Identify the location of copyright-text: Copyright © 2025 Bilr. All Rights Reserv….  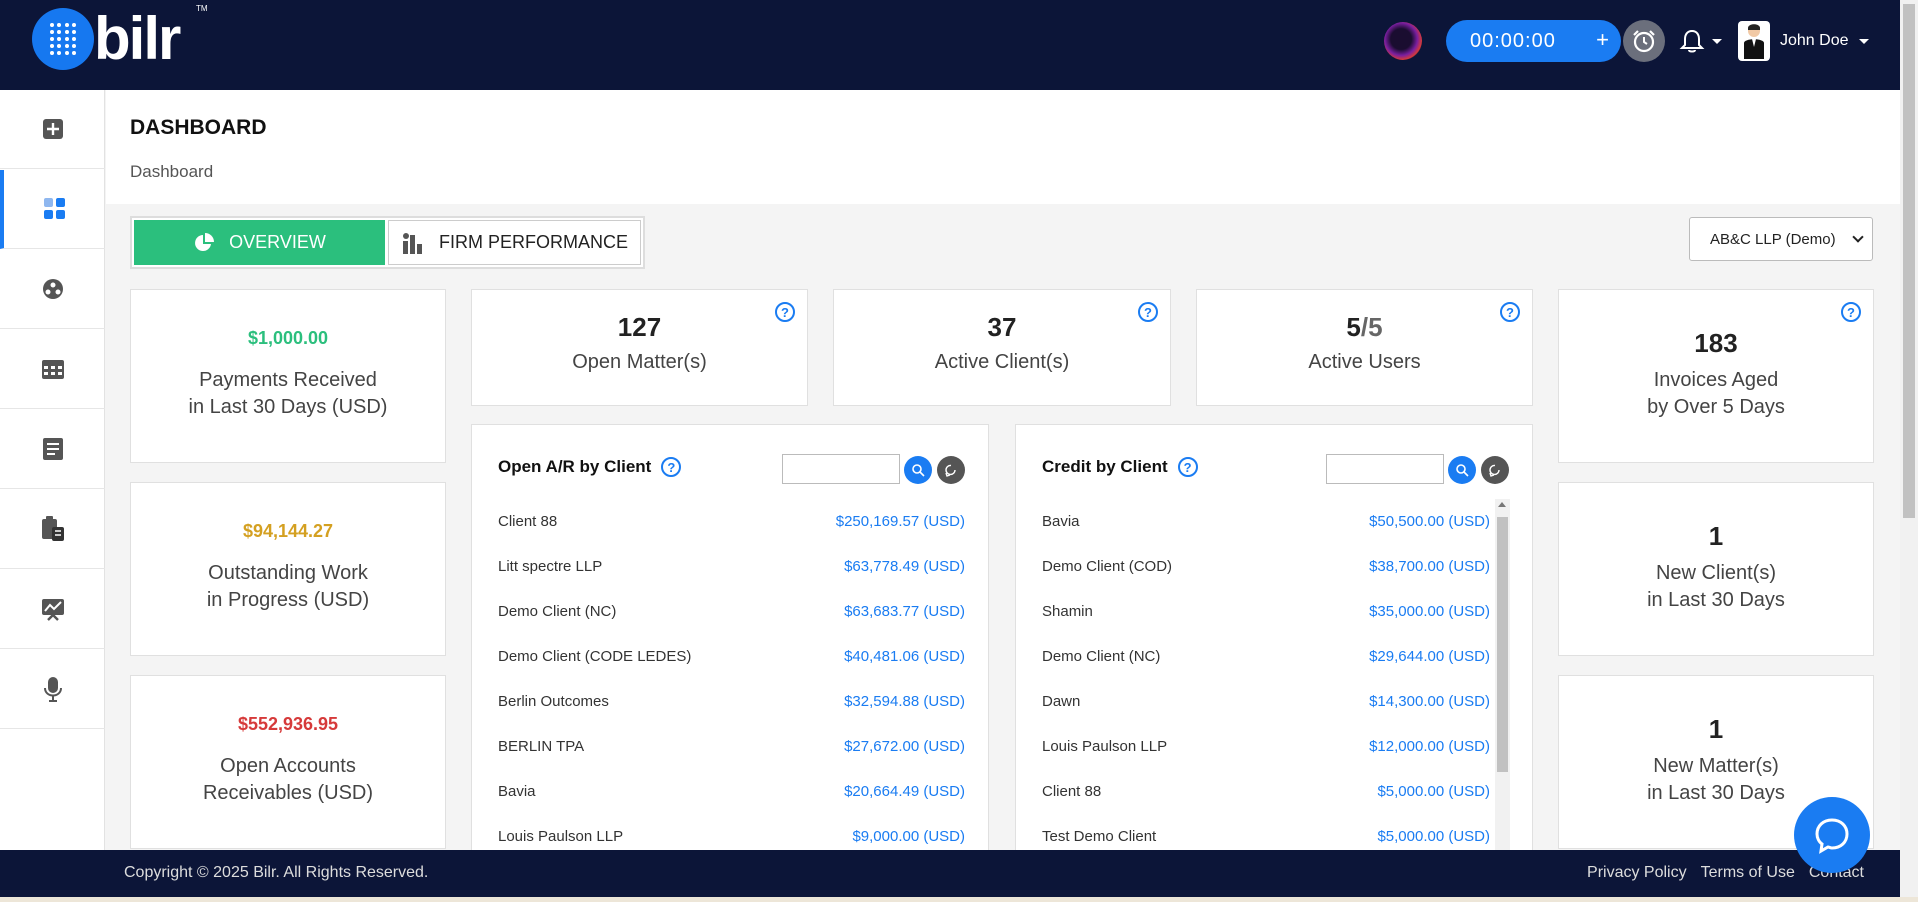
(276, 872).